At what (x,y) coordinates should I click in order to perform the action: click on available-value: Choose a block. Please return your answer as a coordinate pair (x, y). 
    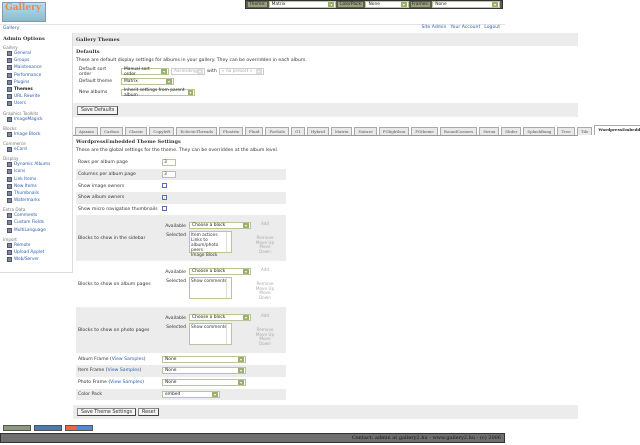
    Looking at the image, I should click on (209, 225).